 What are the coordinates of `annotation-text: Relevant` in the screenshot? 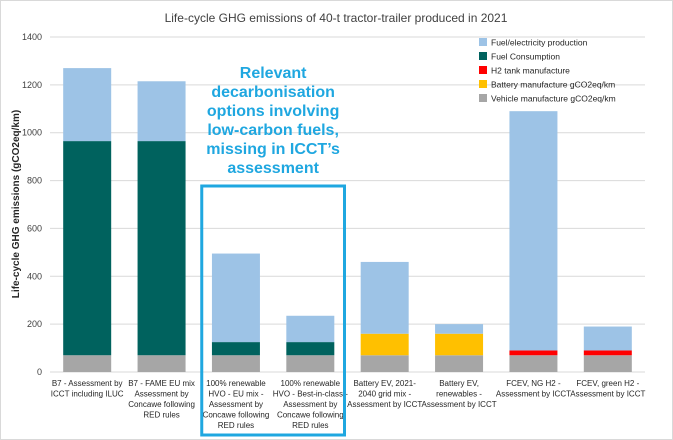 It's located at (273, 73).